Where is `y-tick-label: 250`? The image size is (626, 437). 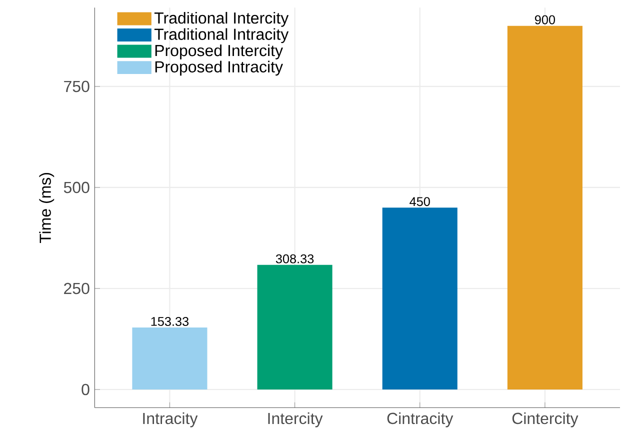 y-tick-label: 250 is located at coordinates (77, 288).